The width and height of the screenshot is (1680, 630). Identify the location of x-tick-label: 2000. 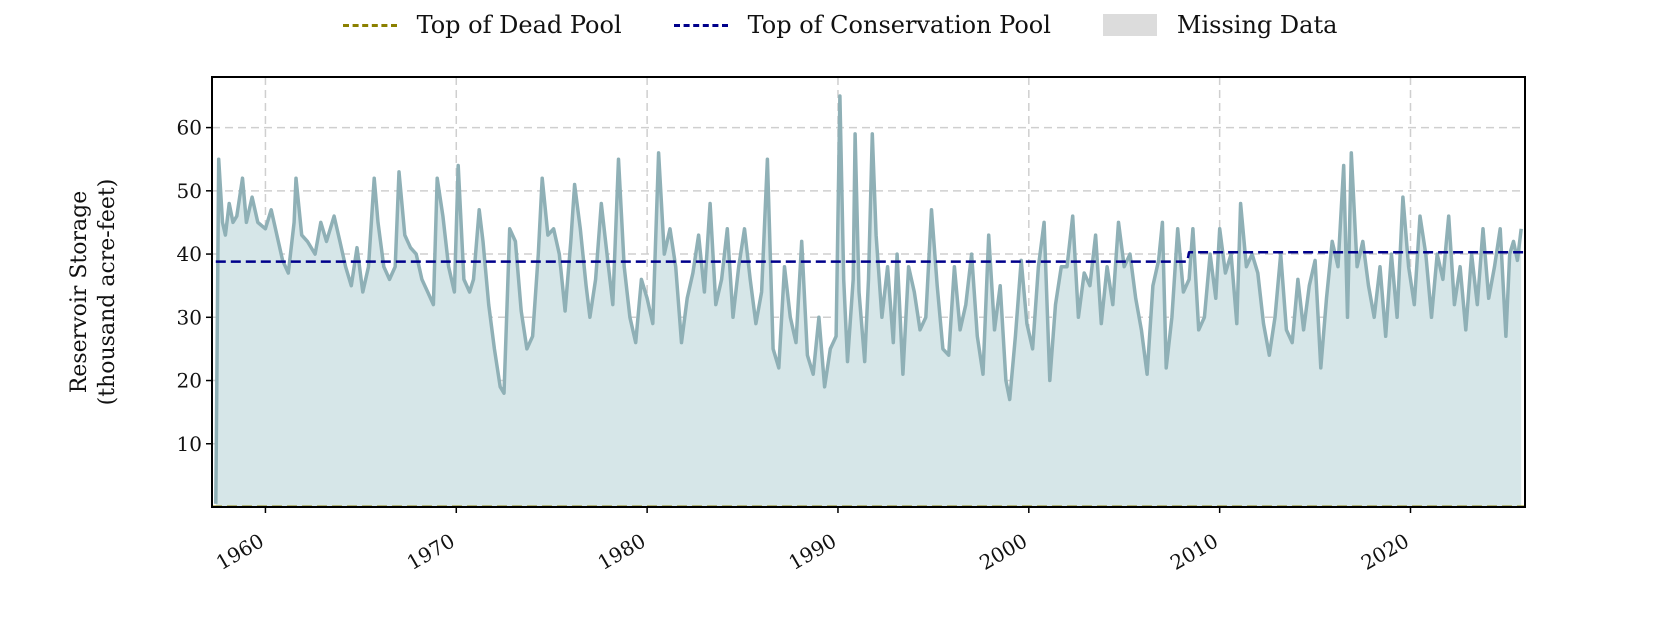
(1003, 552).